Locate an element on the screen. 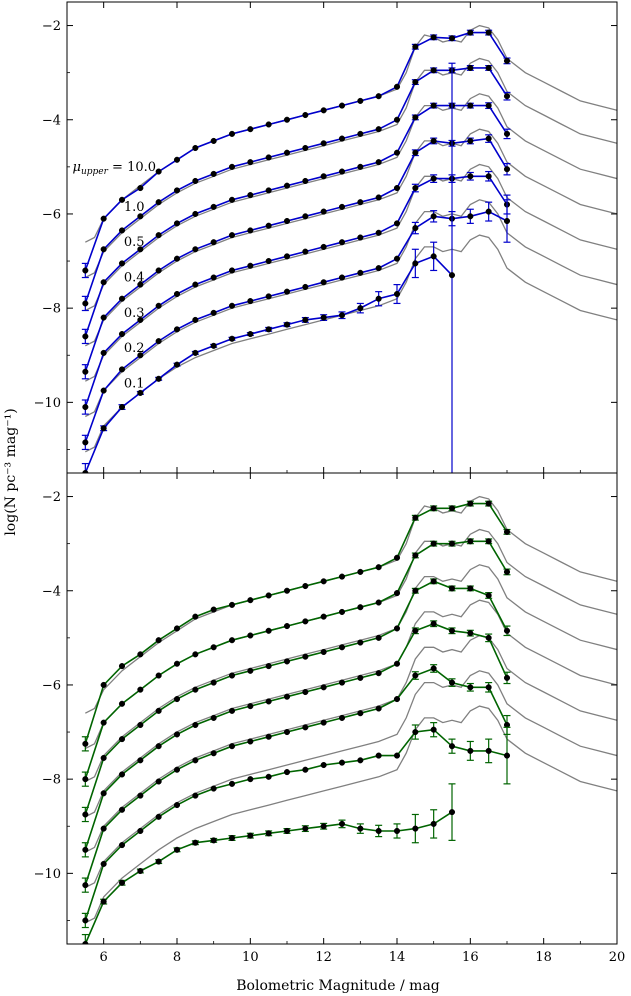 The image size is (631, 996). y-axis-label: log(N pc⁻³ mag⁻¹) is located at coordinates (11, 471).